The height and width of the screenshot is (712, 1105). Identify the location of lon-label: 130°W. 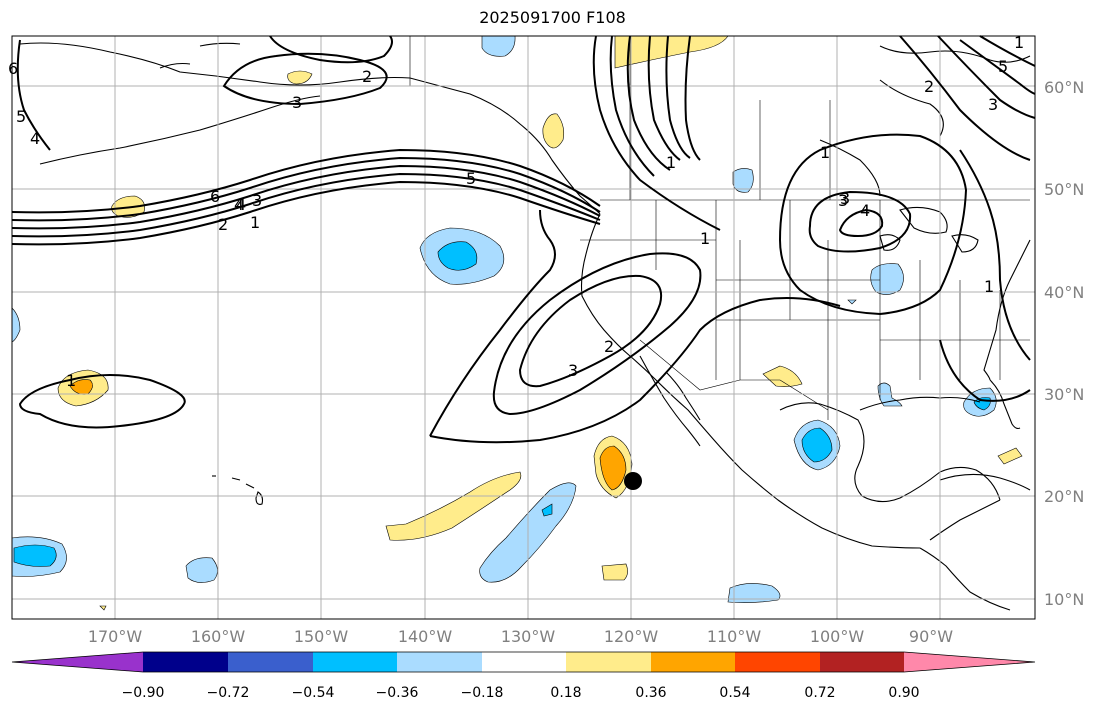
(528, 636).